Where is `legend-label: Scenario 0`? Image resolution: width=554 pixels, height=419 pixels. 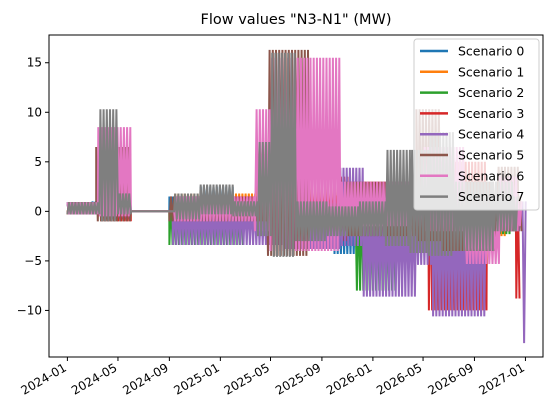 legend-label: Scenario 0 is located at coordinates (491, 51).